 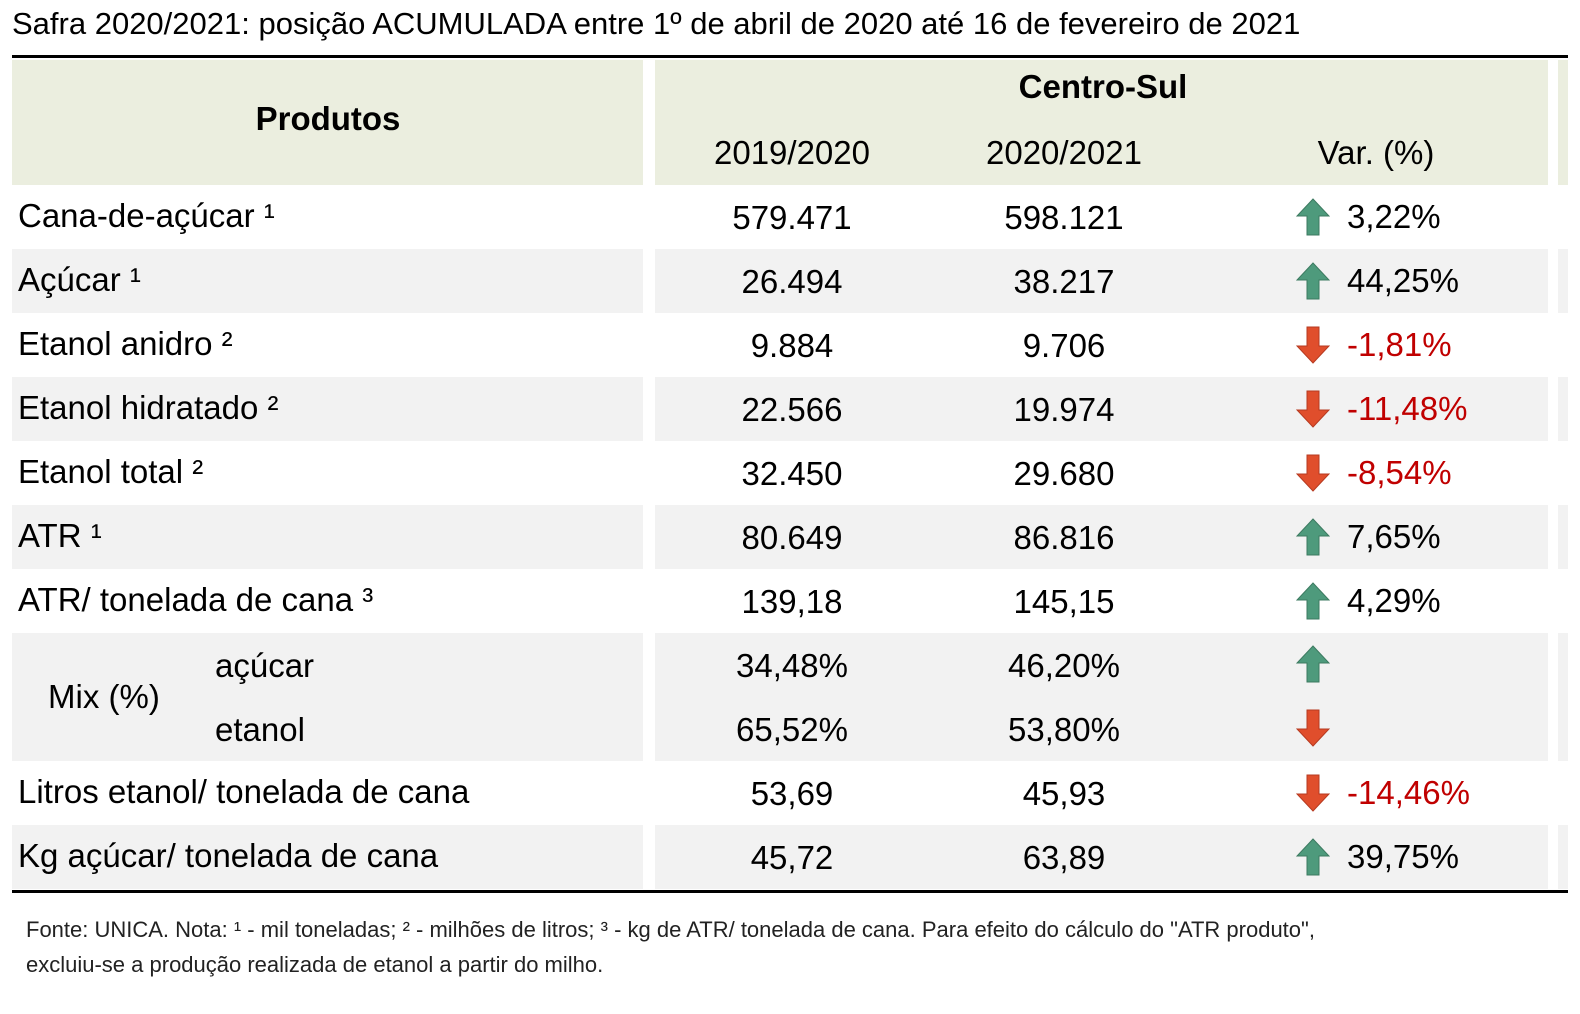 What do you see at coordinates (1399, 472) in the screenshot?
I see `variation: -8,54%` at bounding box center [1399, 472].